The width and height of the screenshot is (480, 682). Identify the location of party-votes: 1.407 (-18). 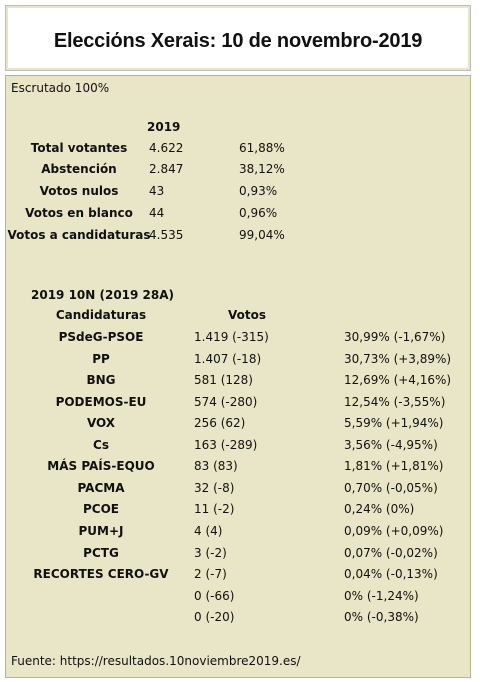
(228, 358).